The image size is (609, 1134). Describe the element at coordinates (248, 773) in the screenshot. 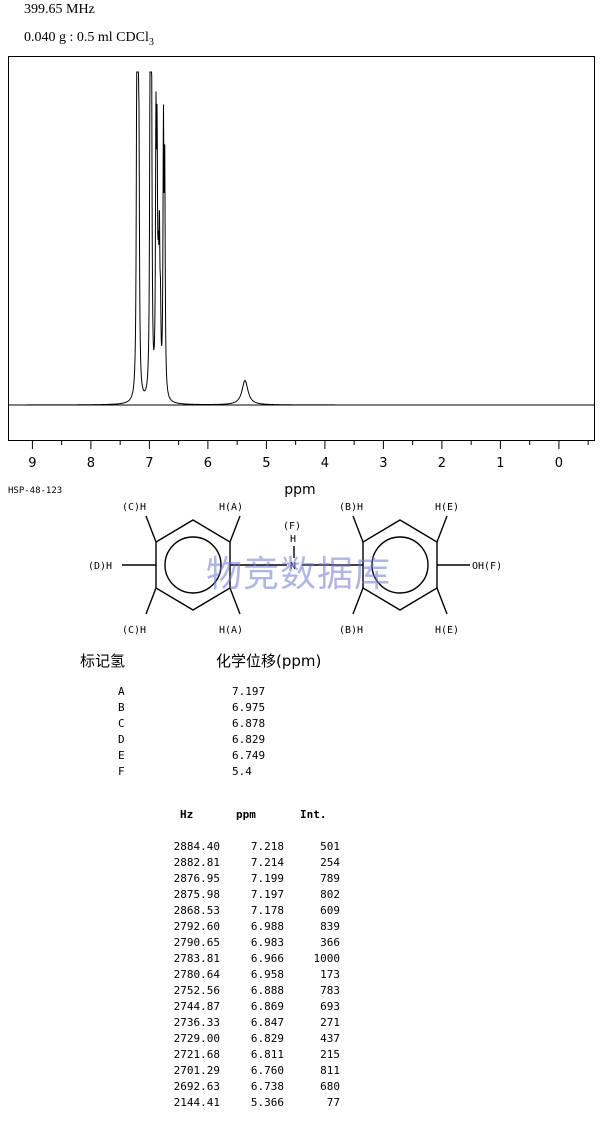

I see `assignment-row: F 5.4` at that location.